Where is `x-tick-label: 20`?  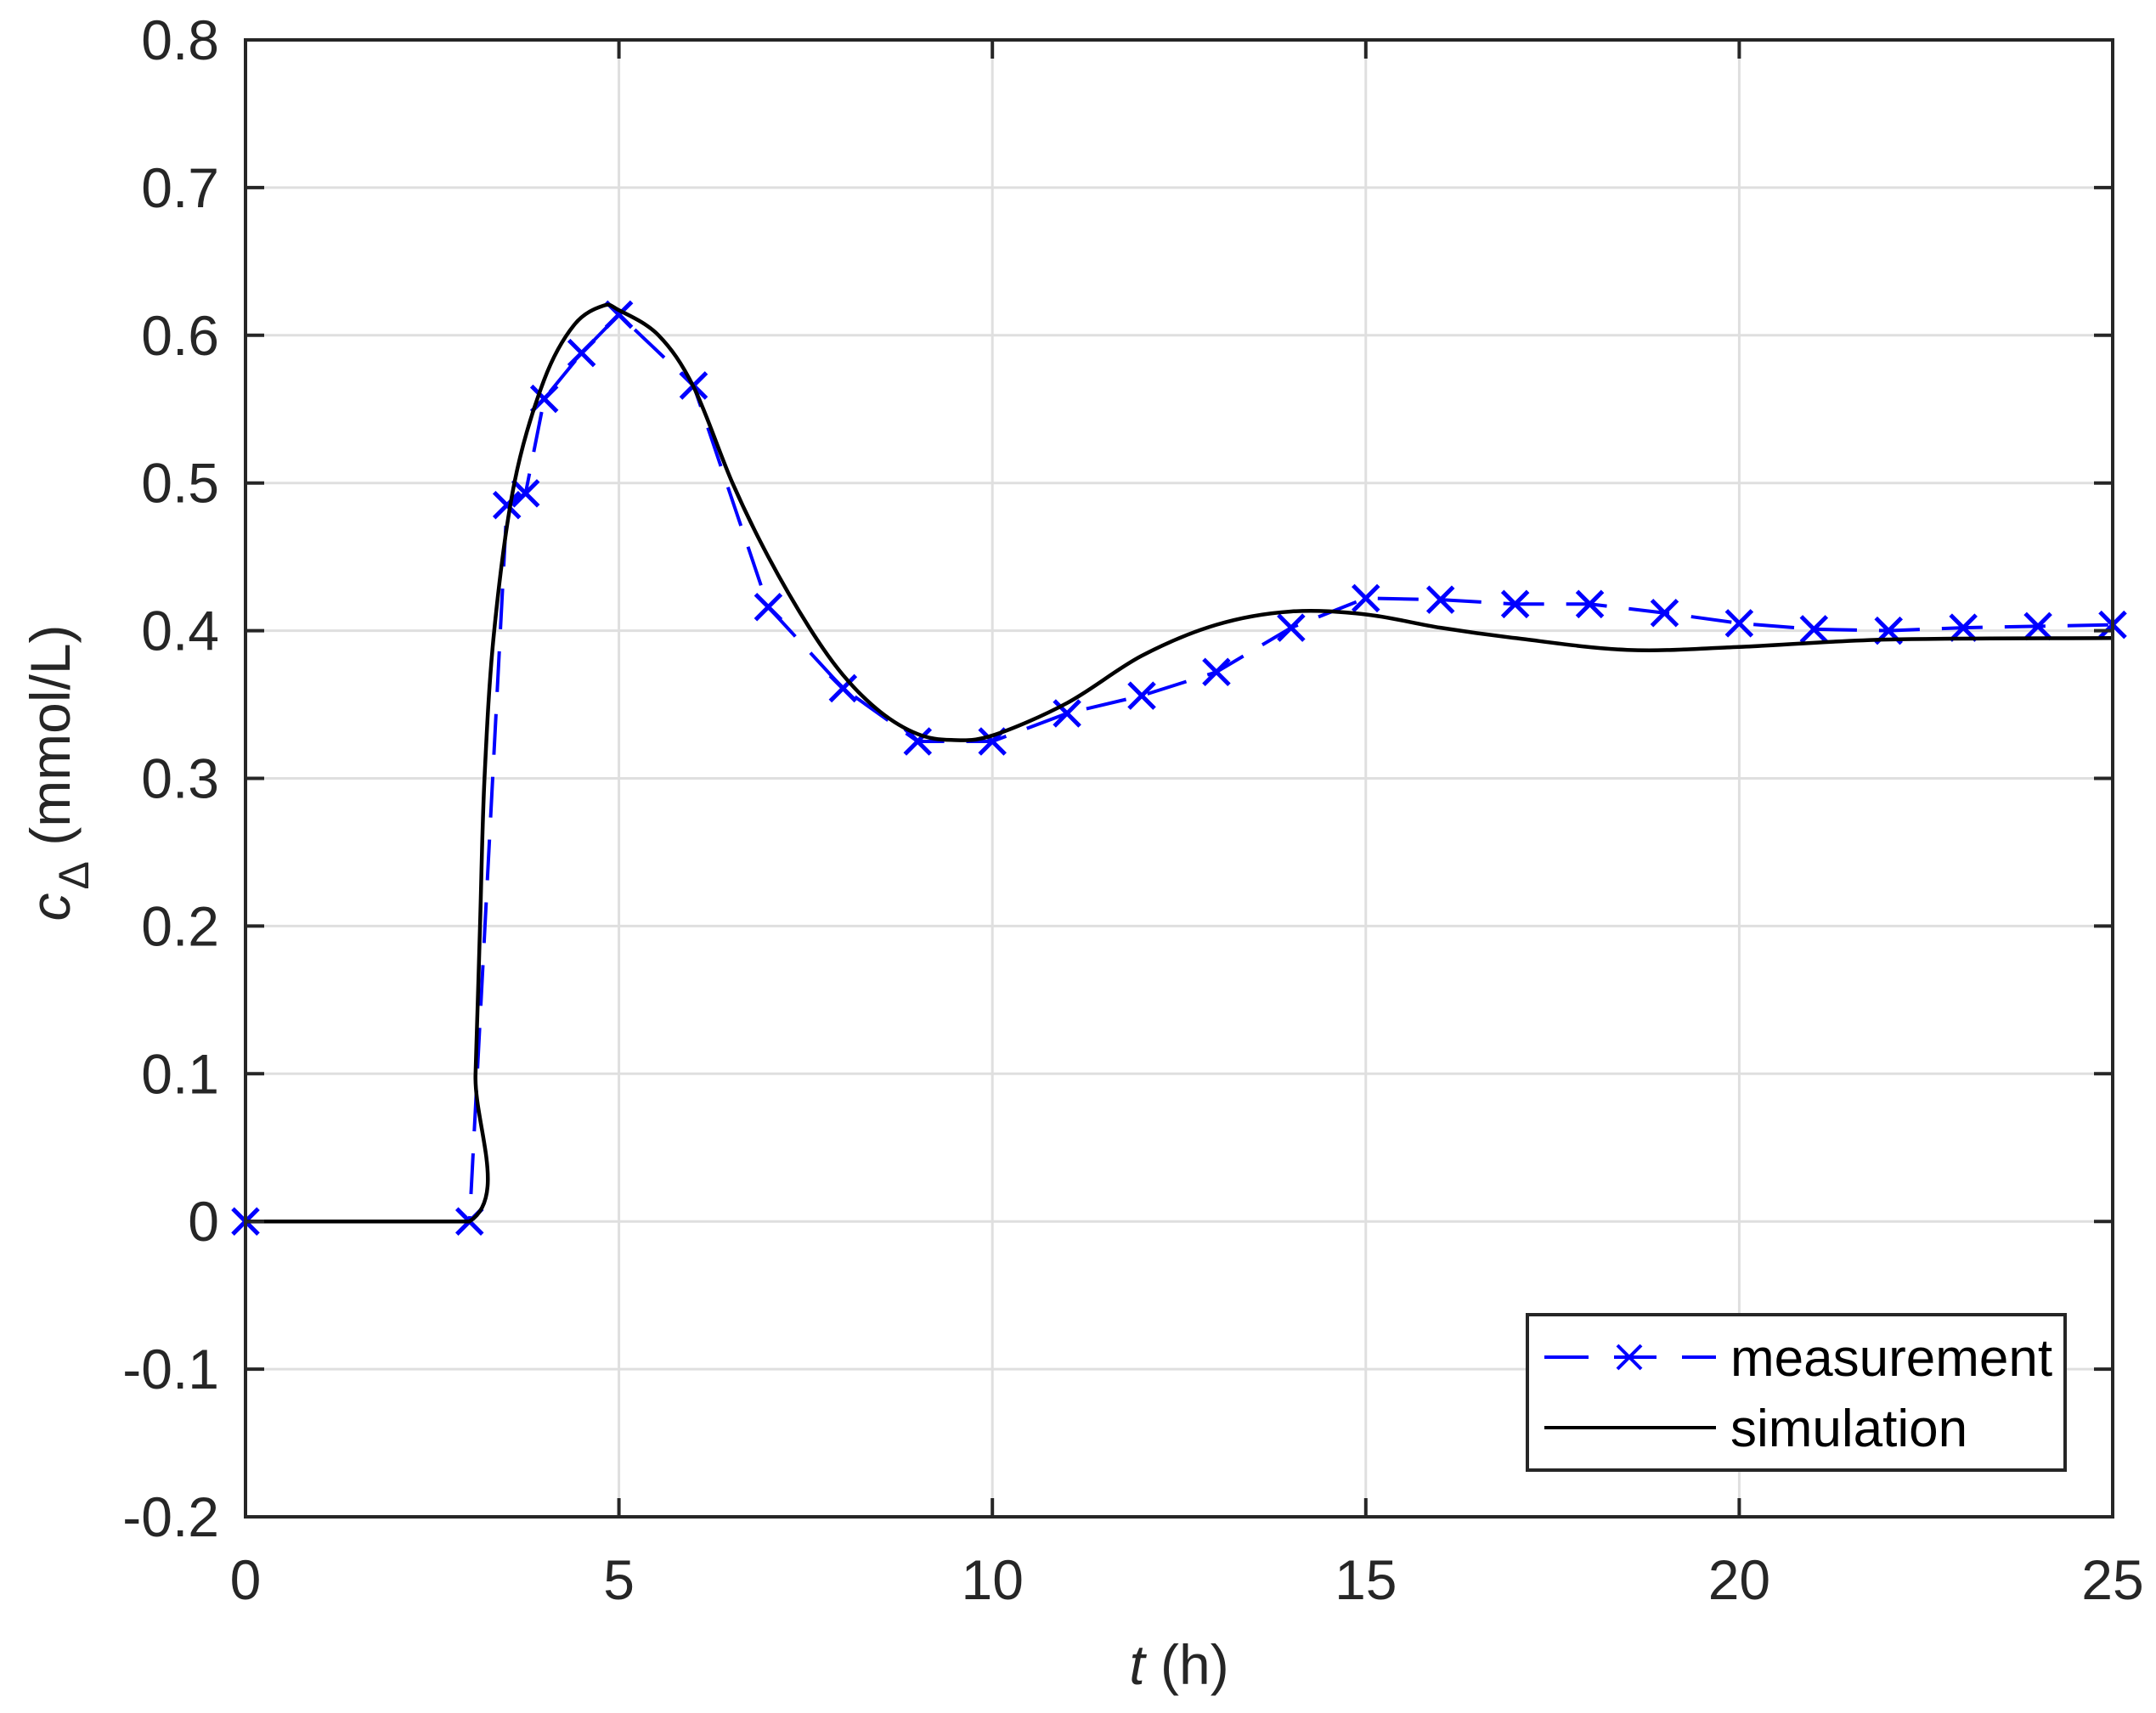 x-tick-label: 20 is located at coordinates (1739, 1579).